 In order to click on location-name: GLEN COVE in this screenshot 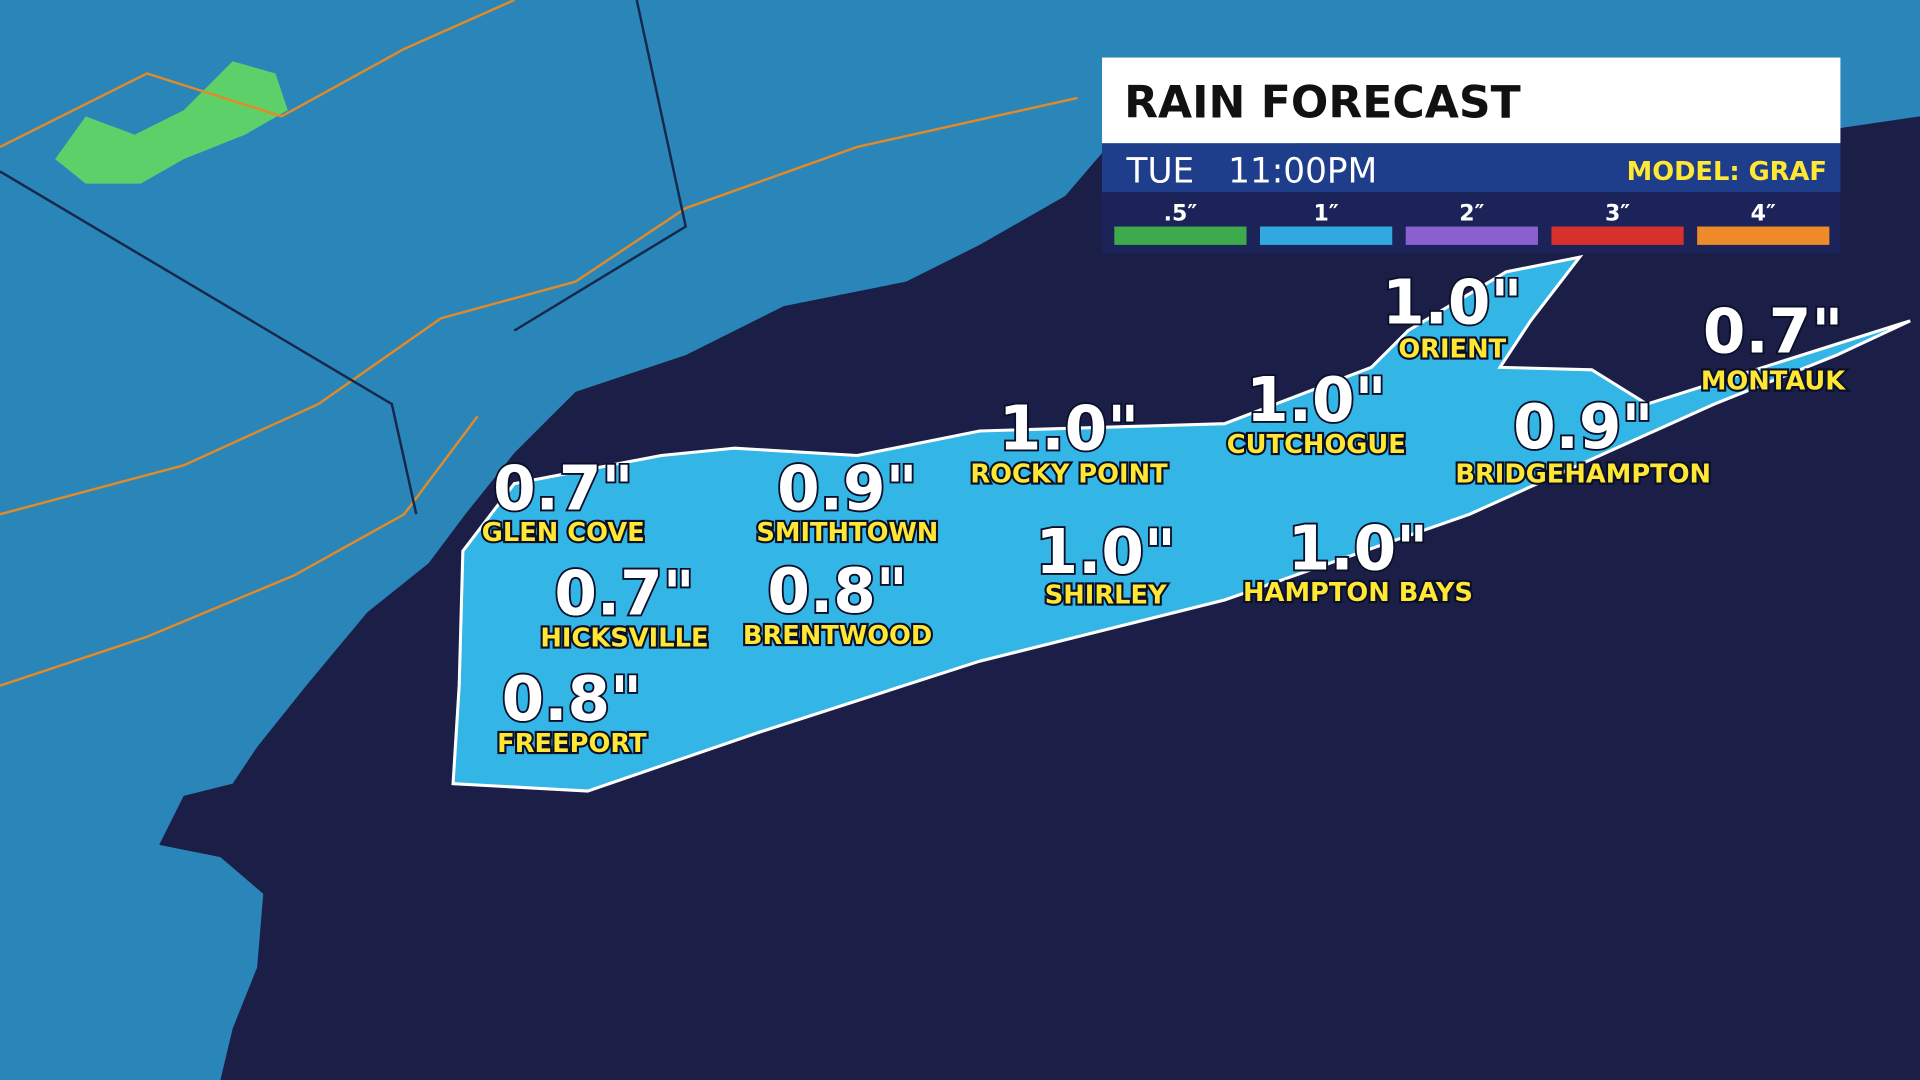, I will do `click(563, 533)`.